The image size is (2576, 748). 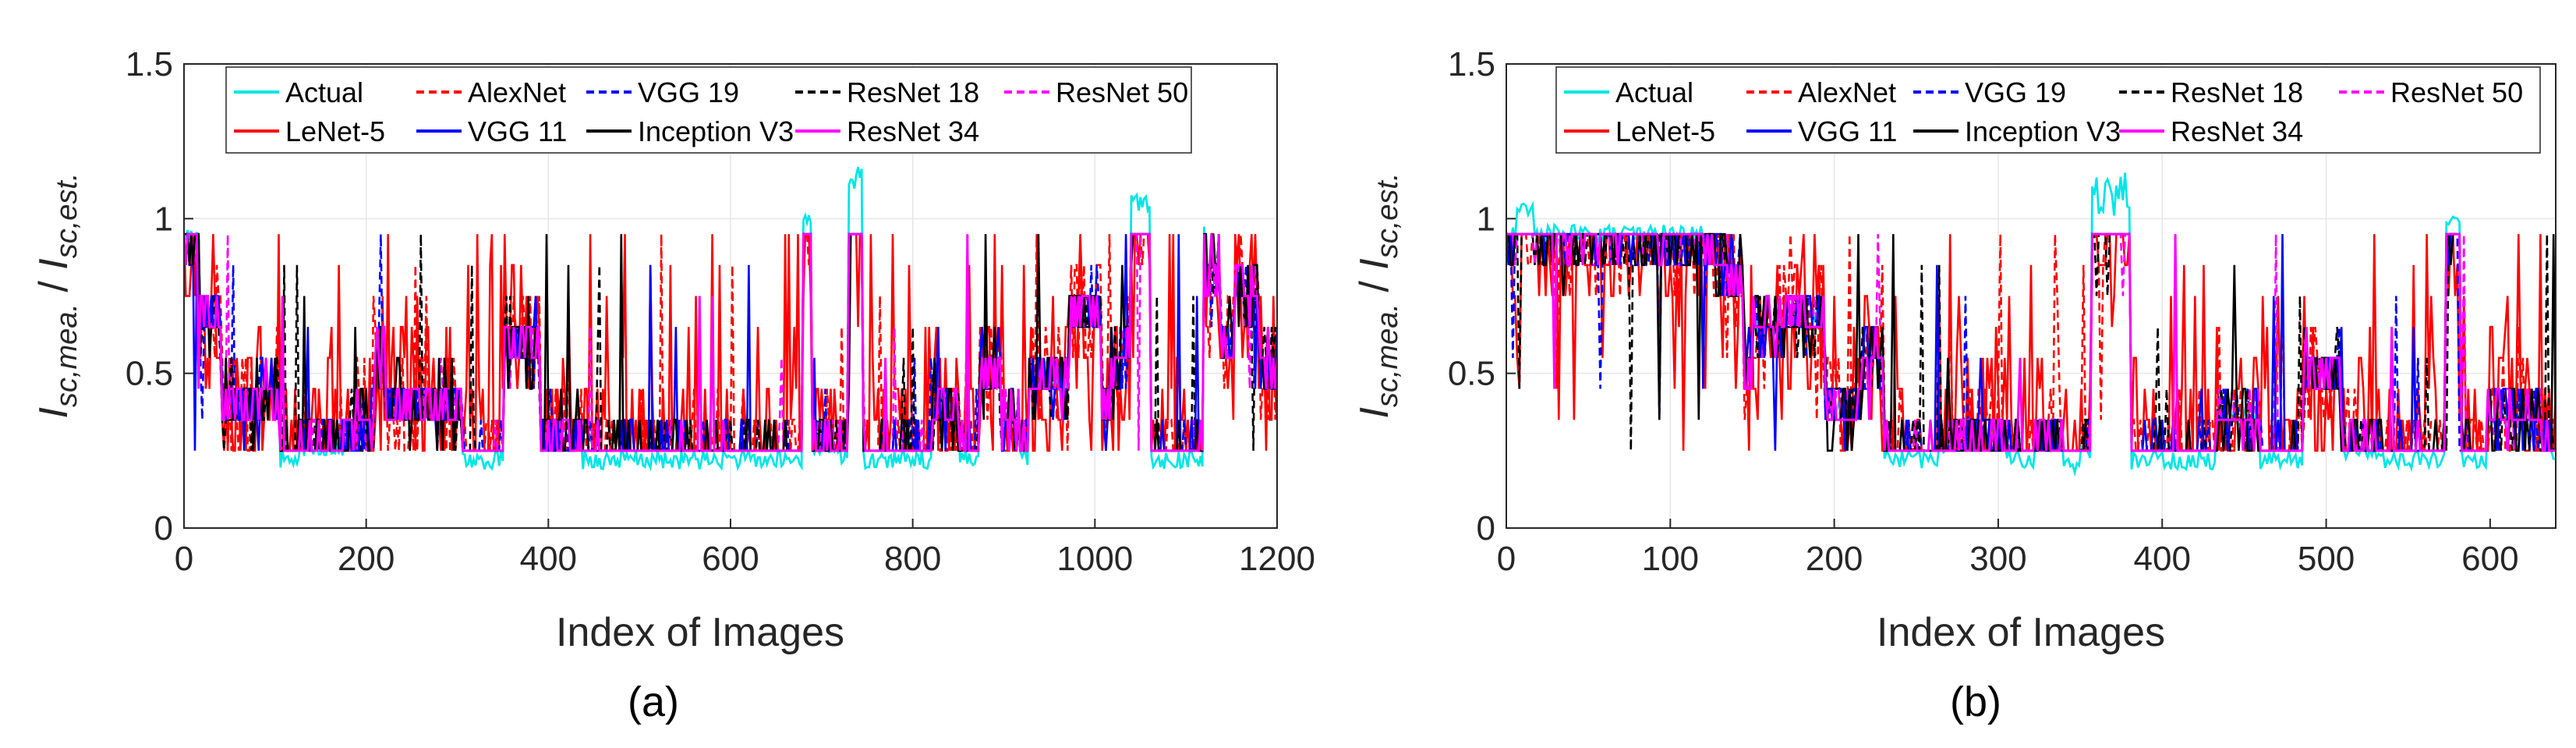 I want to click on caption-a: (a), so click(x=653, y=702).